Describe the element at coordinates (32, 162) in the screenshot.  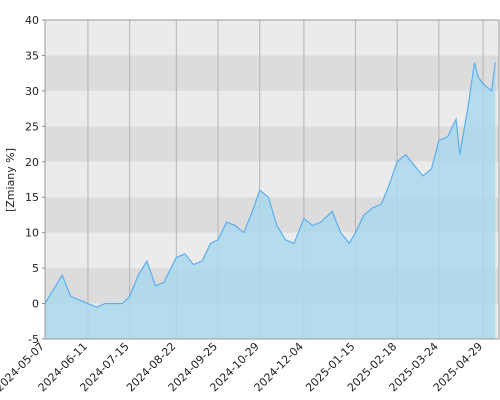
I see `y-tick-label: 20` at that location.